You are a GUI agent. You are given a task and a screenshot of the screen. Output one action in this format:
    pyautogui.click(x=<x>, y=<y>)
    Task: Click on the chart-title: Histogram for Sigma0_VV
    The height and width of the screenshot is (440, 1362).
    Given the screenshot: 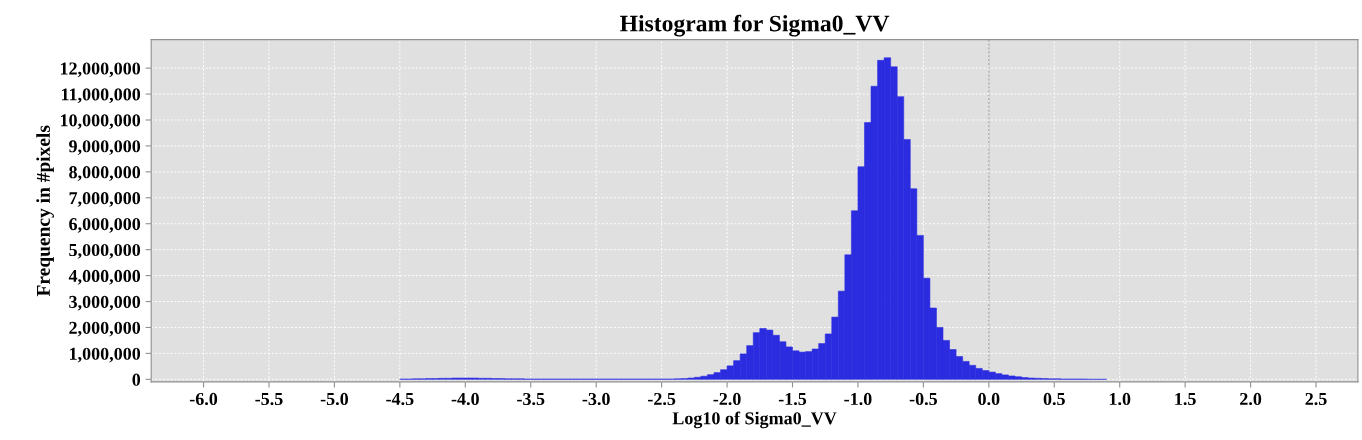 What is the action you would take?
    pyautogui.click(x=755, y=25)
    